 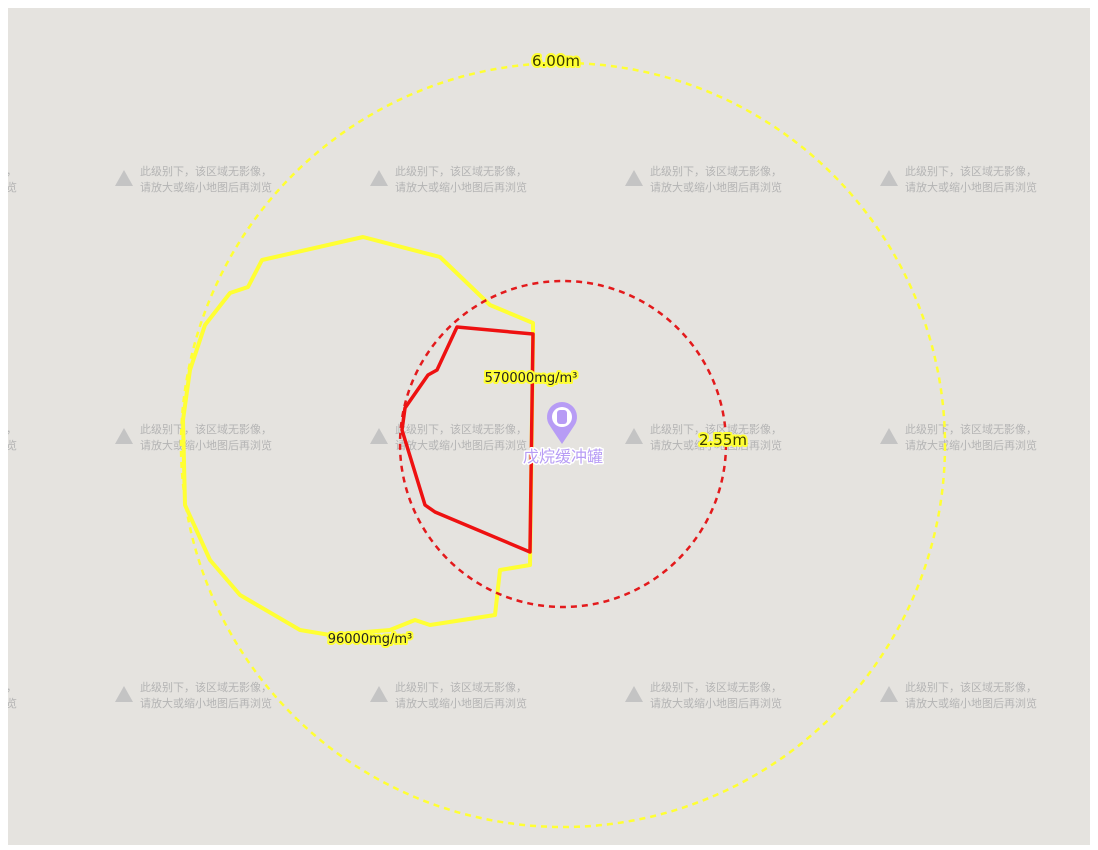 What do you see at coordinates (531, 378) in the screenshot?
I see `inner-zone-label: 570000mg/m³` at bounding box center [531, 378].